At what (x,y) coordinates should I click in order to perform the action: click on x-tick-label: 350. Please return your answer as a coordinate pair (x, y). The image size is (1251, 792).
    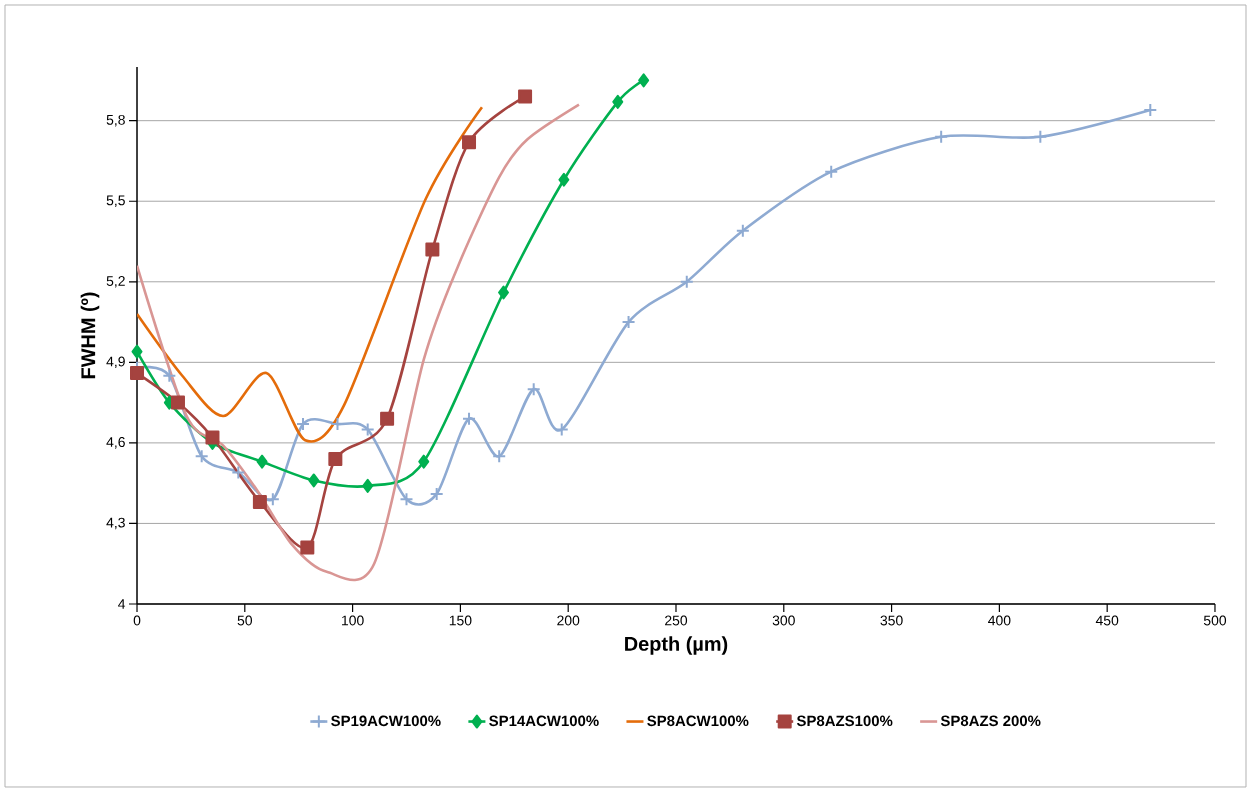
    Looking at the image, I should click on (891, 620).